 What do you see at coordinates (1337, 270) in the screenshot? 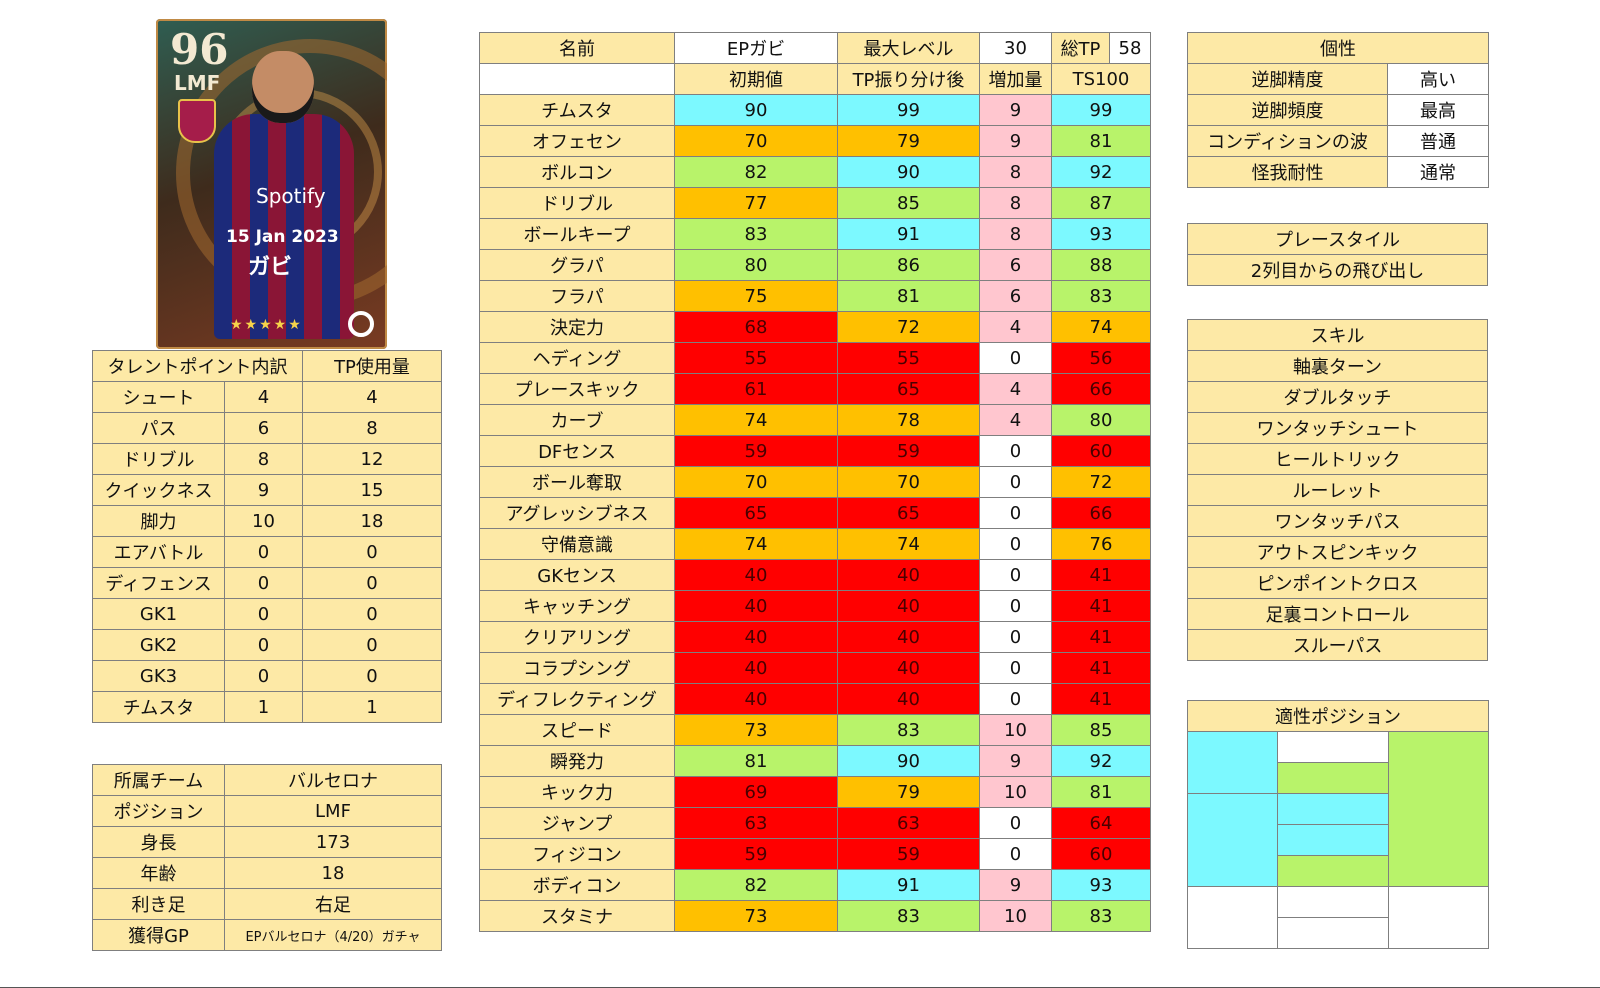
I see `playstyle-value: 2列目からの飛び出し` at bounding box center [1337, 270].